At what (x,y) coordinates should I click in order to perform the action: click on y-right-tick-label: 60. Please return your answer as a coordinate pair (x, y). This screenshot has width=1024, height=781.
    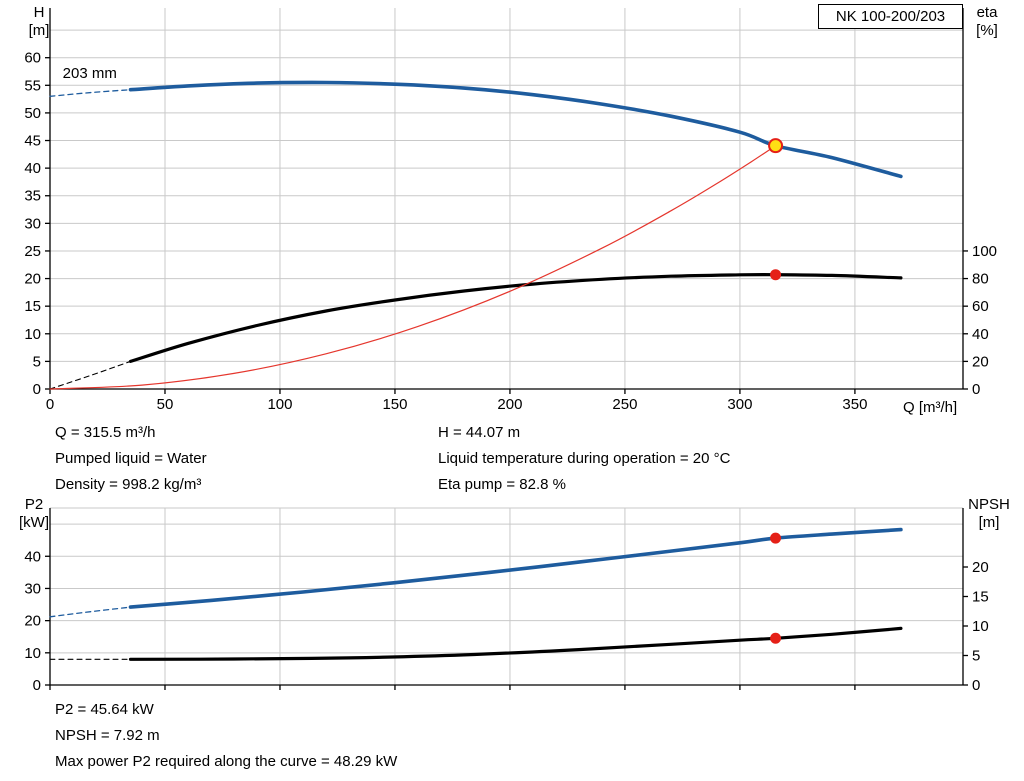
    Looking at the image, I should click on (980, 306).